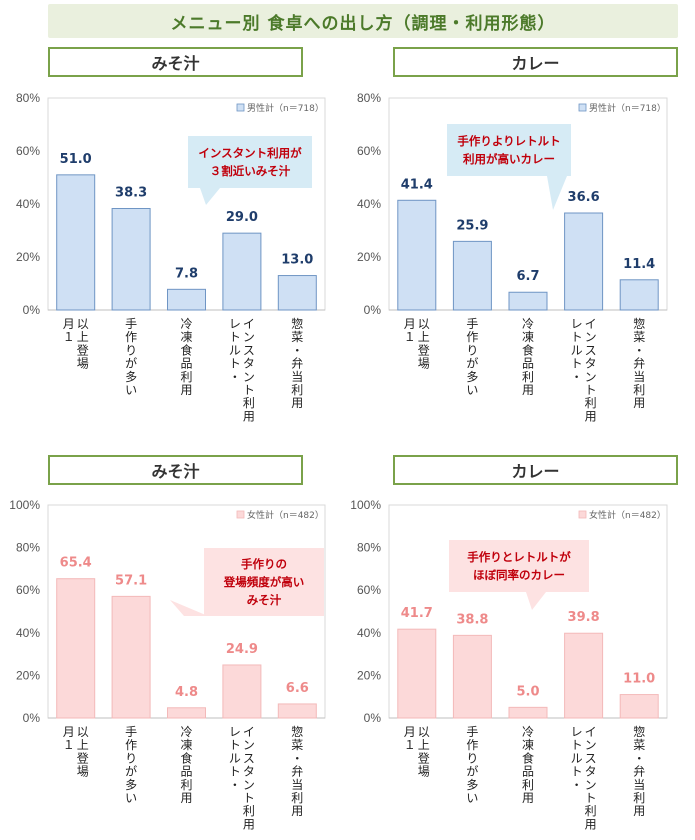  Describe the element at coordinates (175, 470) in the screenshot. I see `panel-title-female-miso: みそ汁` at that location.